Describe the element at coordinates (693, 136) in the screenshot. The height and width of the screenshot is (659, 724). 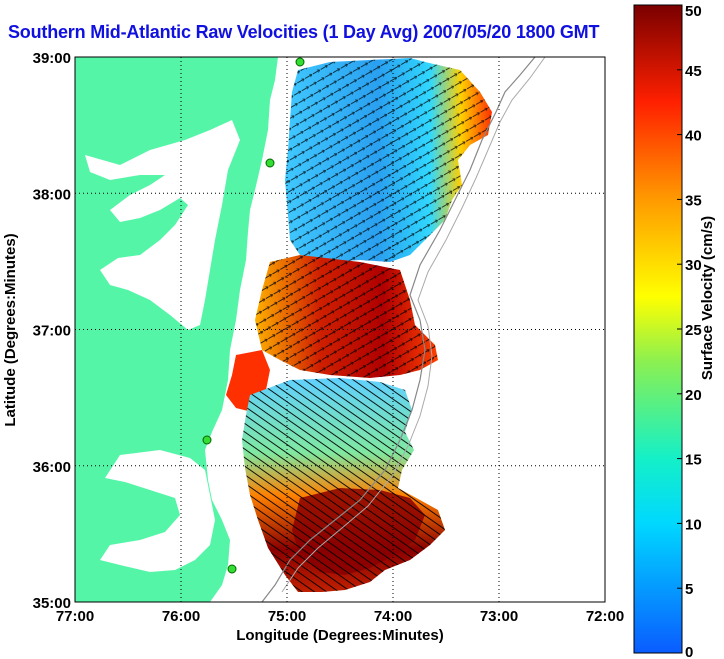
I see `colorbar-tick-label: 40` at that location.